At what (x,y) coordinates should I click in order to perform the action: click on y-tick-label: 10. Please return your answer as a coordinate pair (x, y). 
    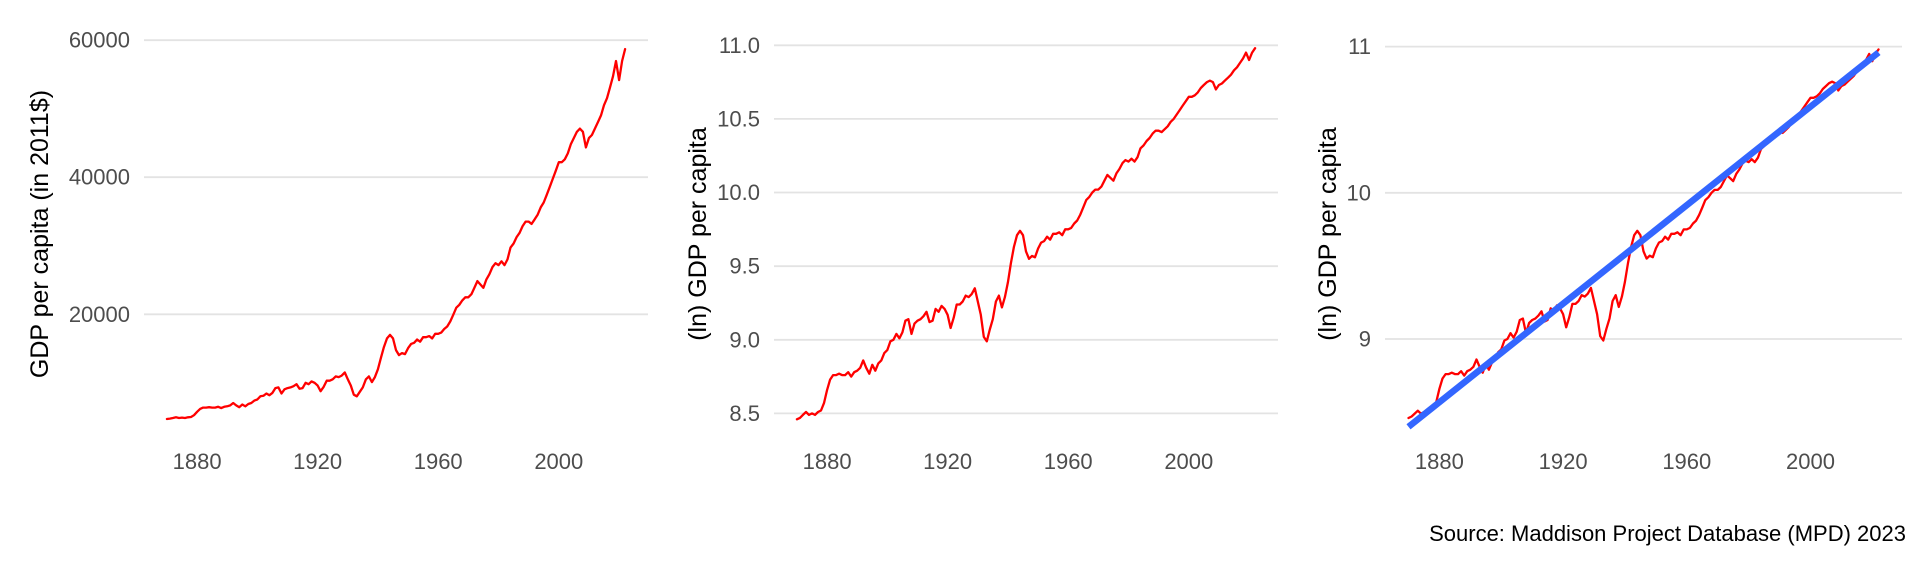
    Looking at the image, I should click on (1359, 192).